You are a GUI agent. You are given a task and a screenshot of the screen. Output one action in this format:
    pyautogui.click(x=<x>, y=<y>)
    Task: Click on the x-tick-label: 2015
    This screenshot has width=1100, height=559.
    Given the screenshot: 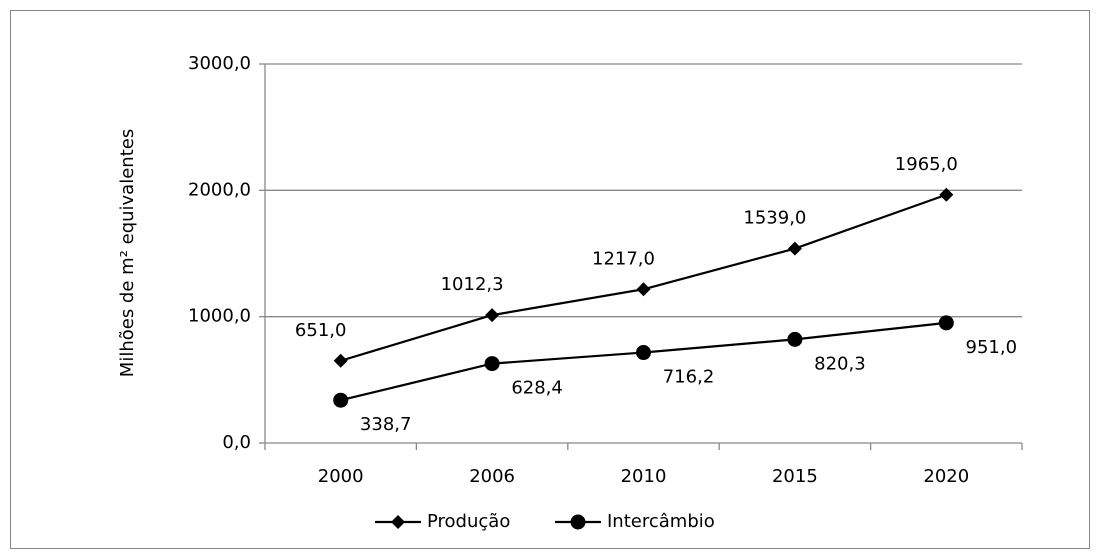 What is the action you would take?
    pyautogui.click(x=795, y=476)
    